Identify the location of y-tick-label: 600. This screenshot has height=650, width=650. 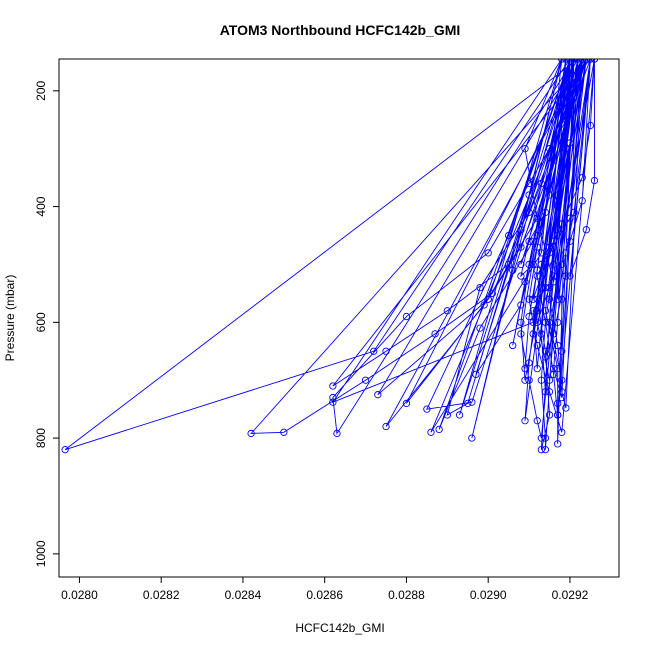
(41, 322).